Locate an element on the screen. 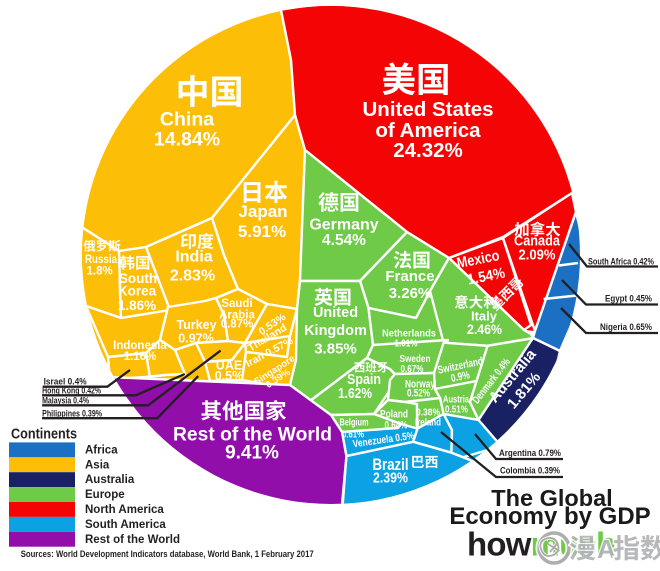  svg-text: 1.01% is located at coordinates (407, 344).